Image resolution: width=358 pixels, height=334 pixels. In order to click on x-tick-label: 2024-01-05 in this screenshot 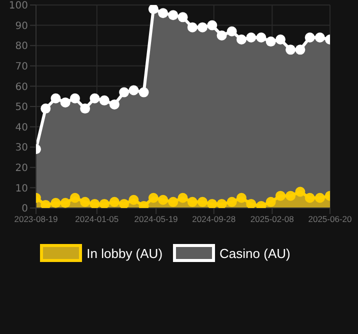, I will do `click(97, 219)`.